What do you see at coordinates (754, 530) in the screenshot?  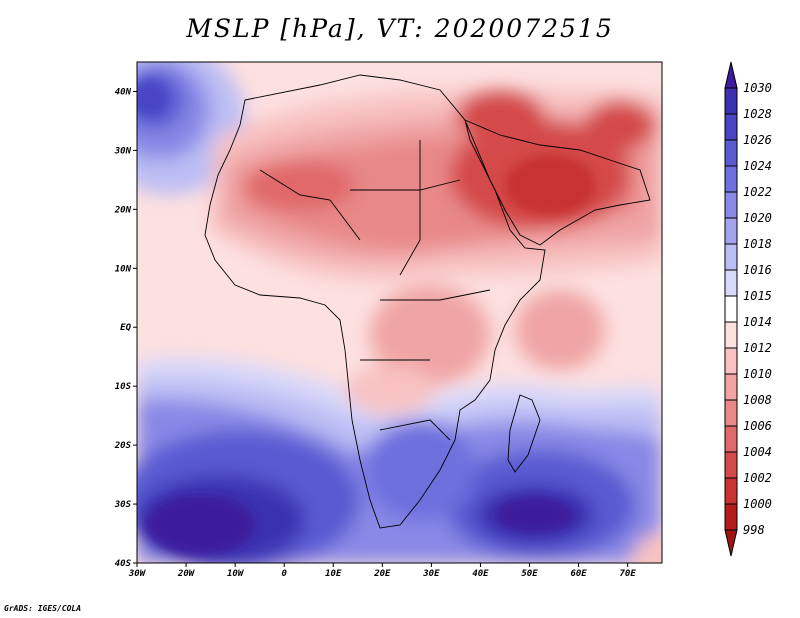 I see `colorbar-label: 998` at bounding box center [754, 530].